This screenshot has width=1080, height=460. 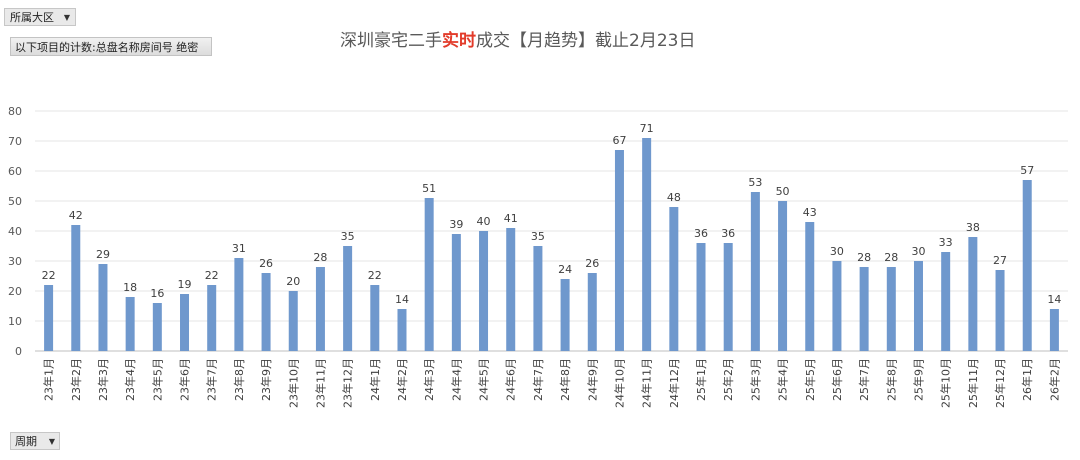 I want to click on region-filter-dropdown: 所属大区 ▼, so click(x=40, y=17).